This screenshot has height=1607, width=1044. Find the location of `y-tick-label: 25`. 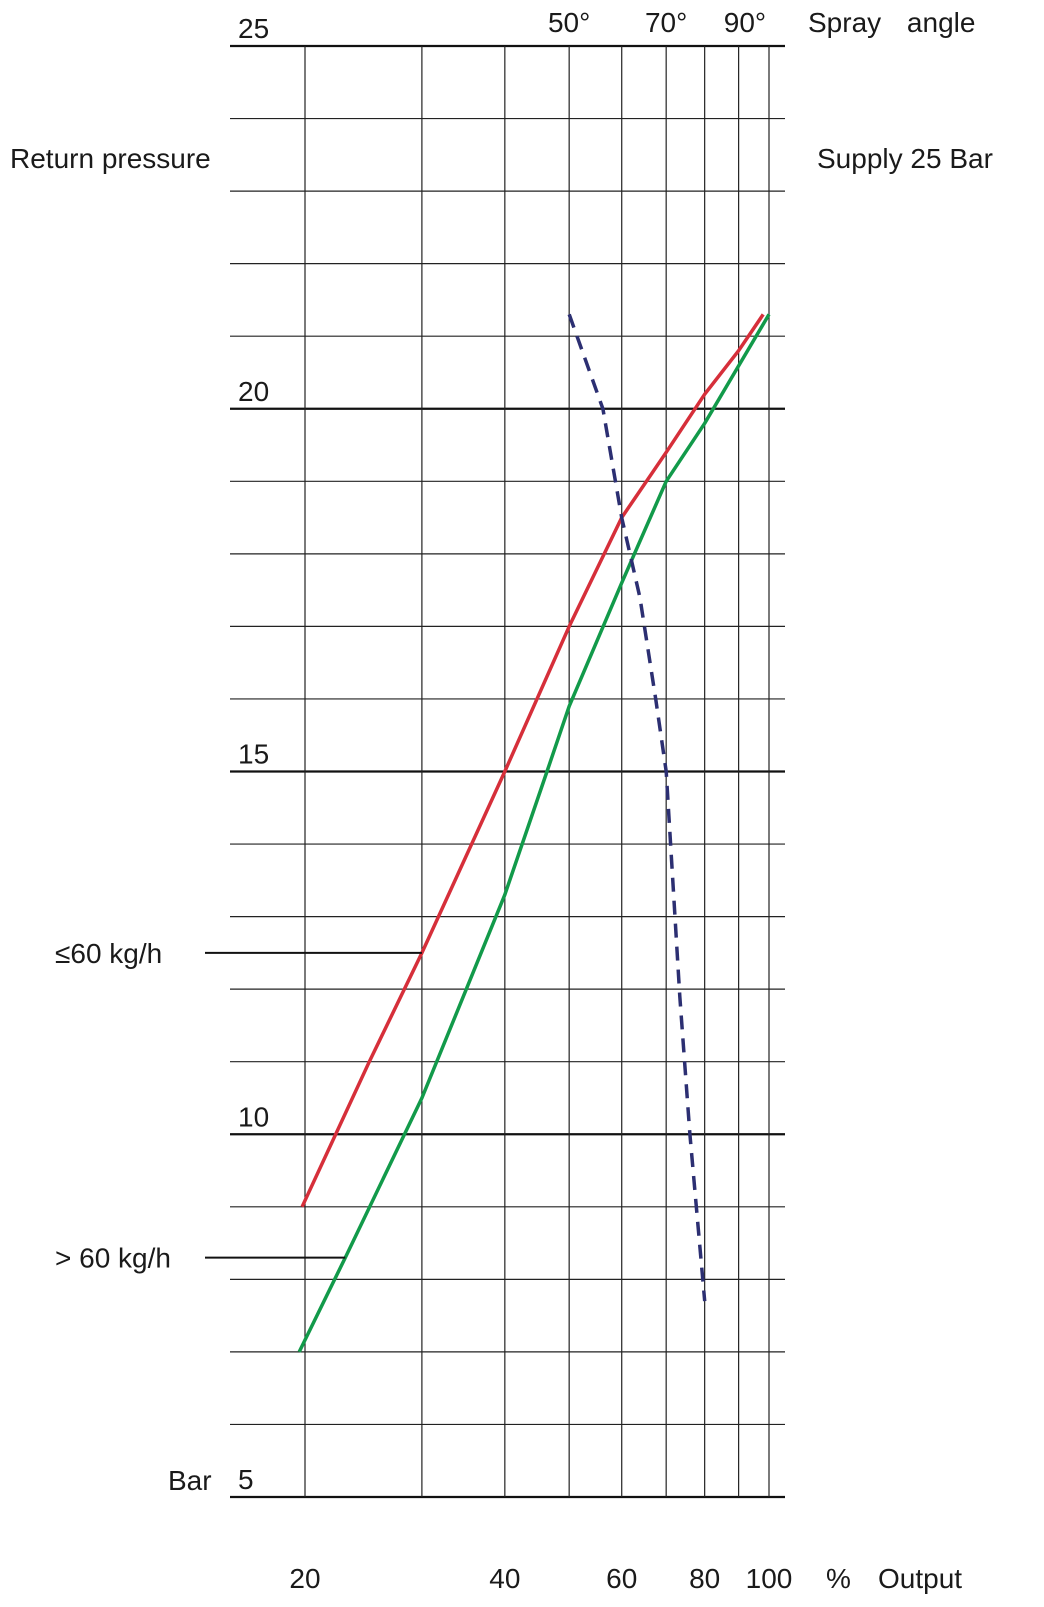

y-tick-label: 25 is located at coordinates (253, 28).